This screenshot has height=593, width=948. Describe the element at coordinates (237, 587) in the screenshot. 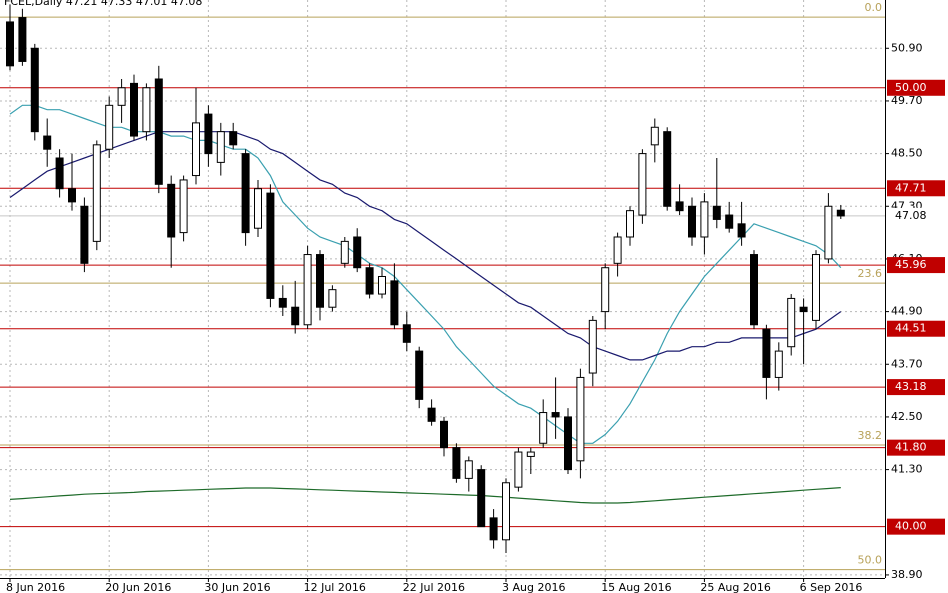

I see `x-tick-label: 30 Jun 2016` at that location.